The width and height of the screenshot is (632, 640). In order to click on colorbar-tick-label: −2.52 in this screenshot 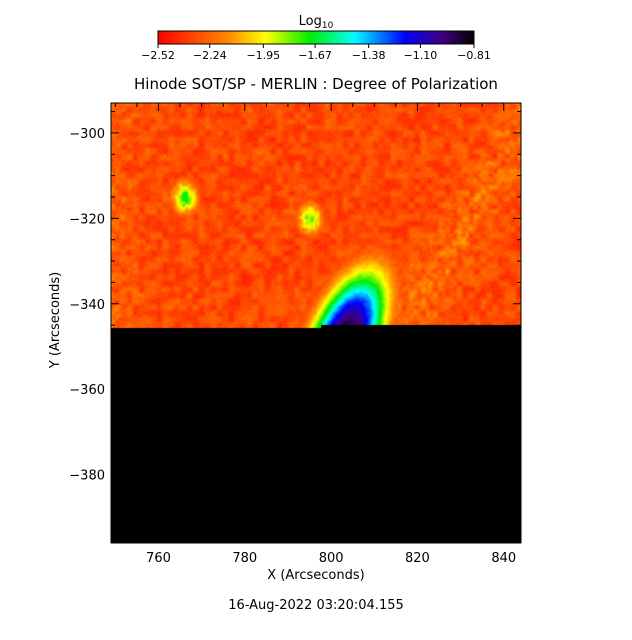, I will do `click(158, 55)`.